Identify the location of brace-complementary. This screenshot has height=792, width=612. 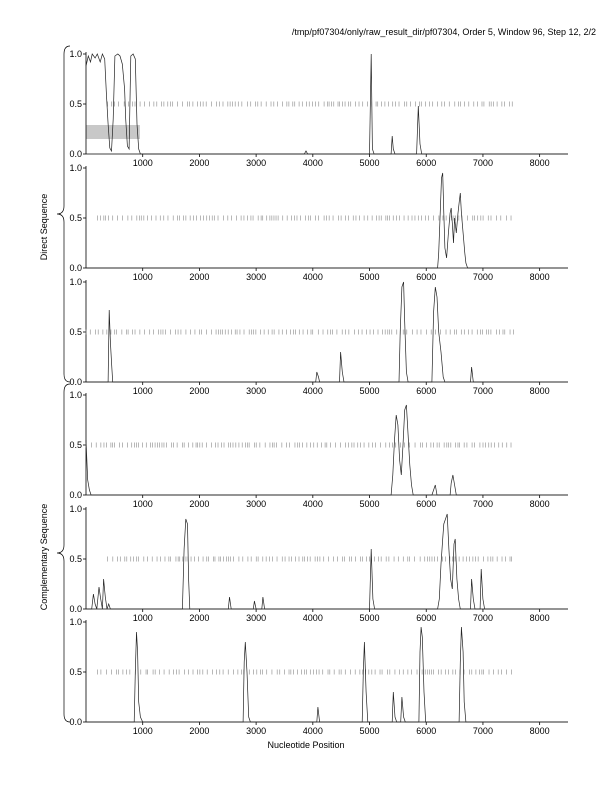
(63, 553).